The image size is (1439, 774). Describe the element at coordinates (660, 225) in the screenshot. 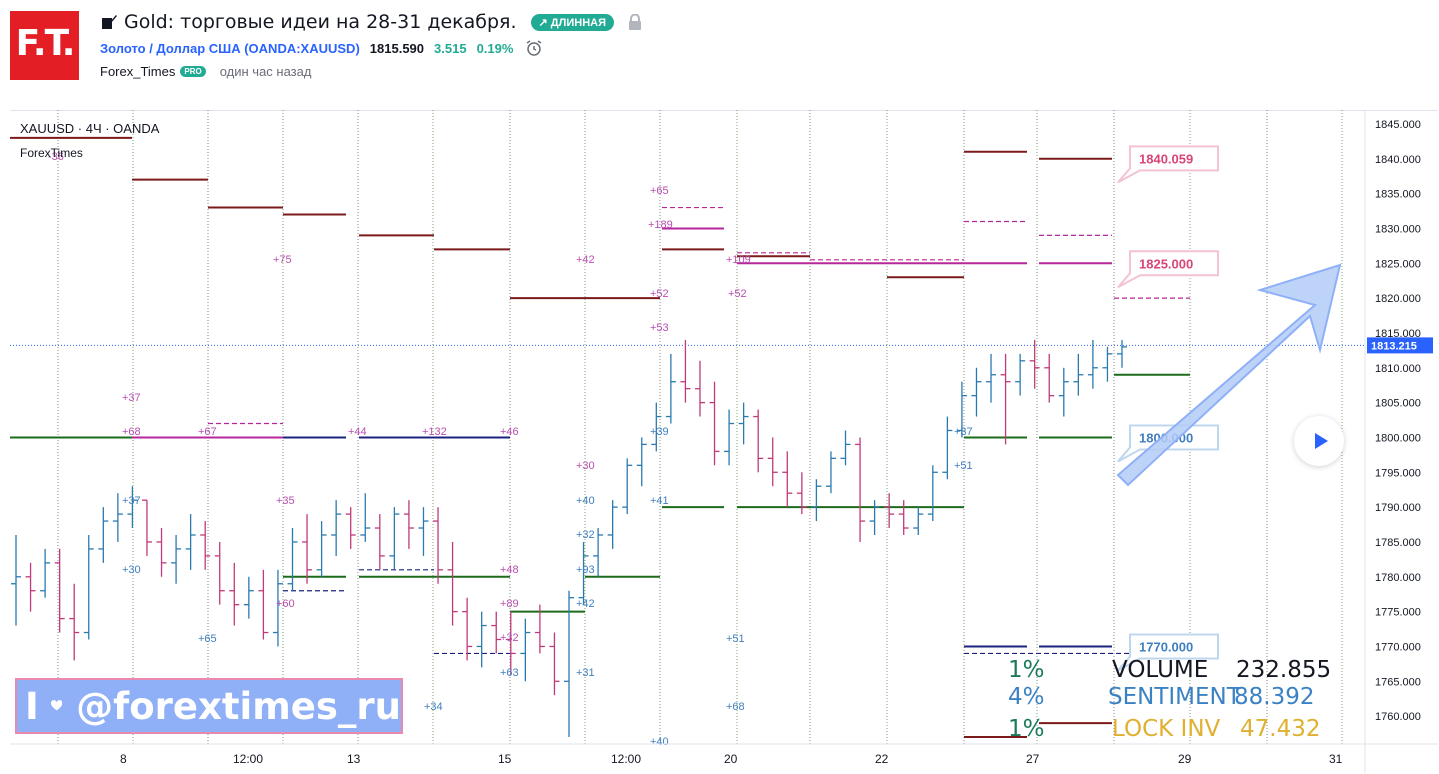

I see `level-annotation: +189` at that location.